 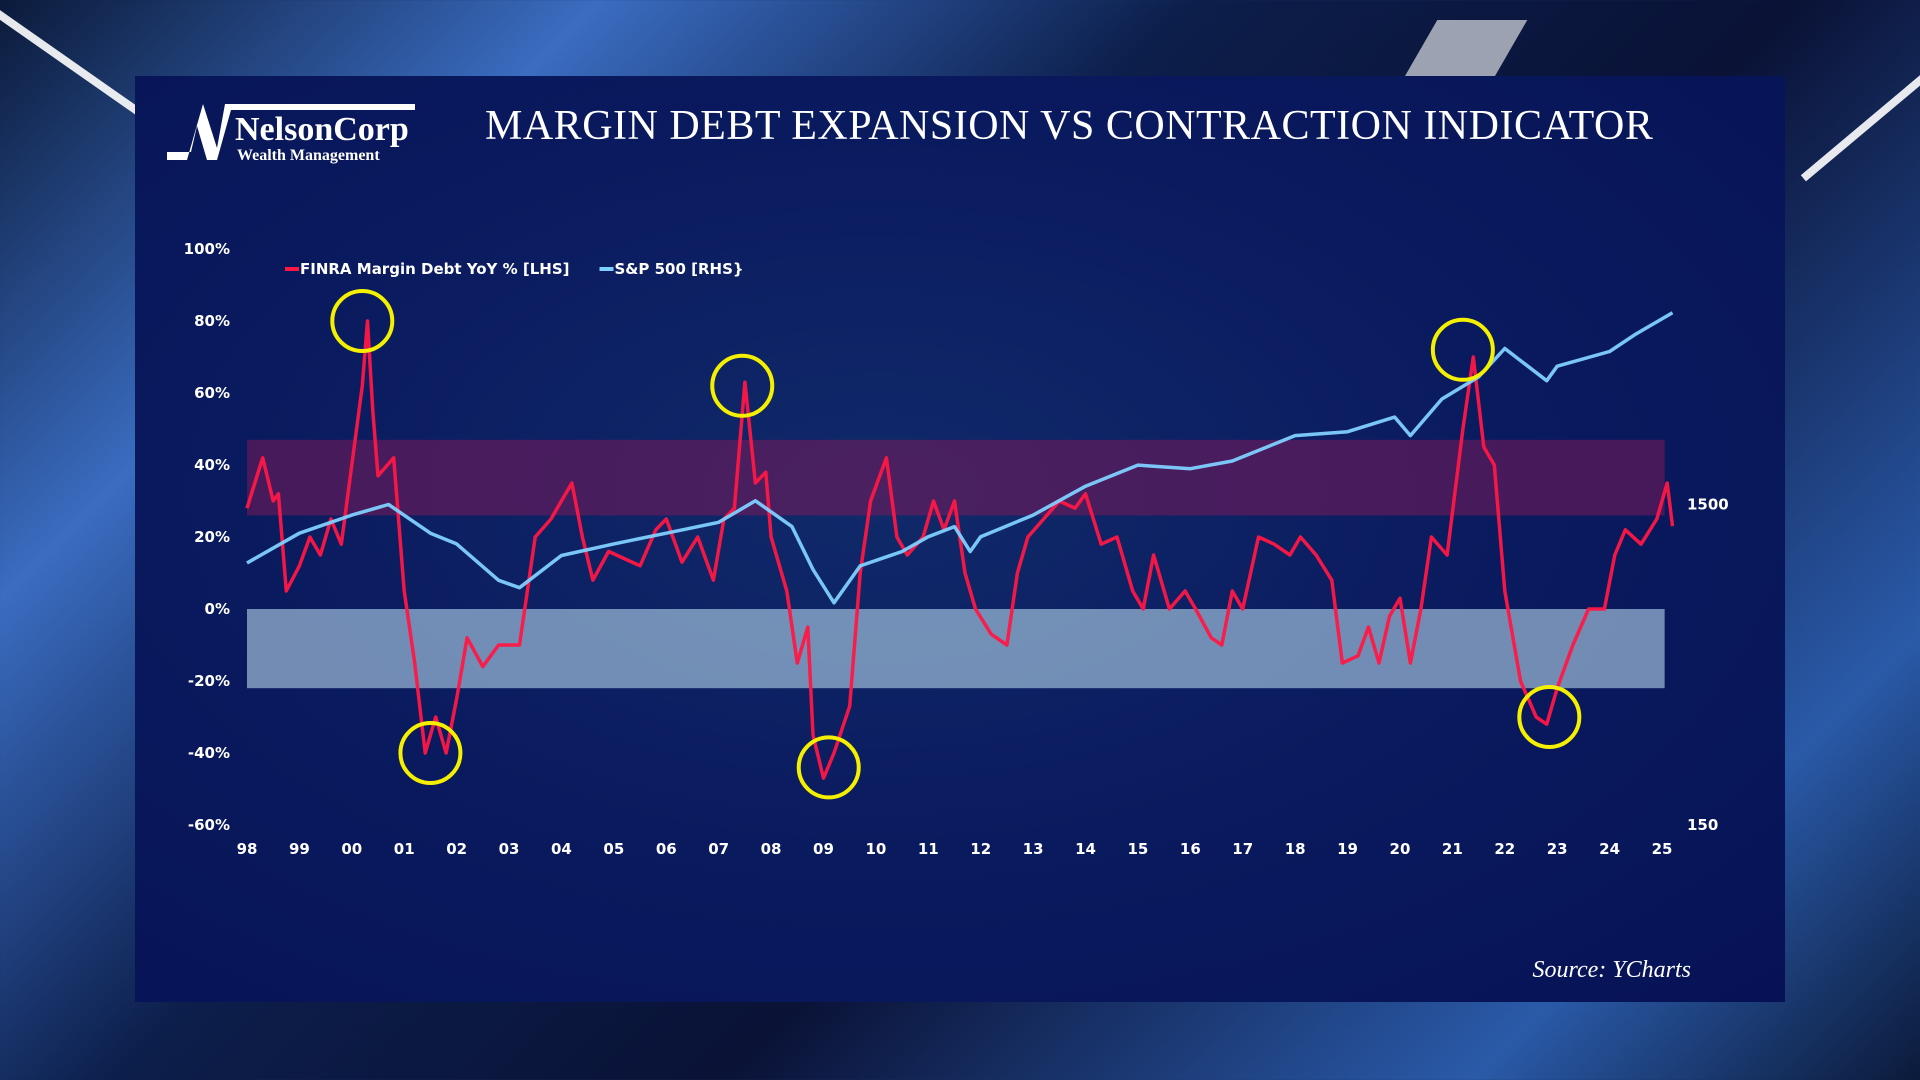 I want to click on svg-text: NelsonCorp, so click(x=322, y=129).